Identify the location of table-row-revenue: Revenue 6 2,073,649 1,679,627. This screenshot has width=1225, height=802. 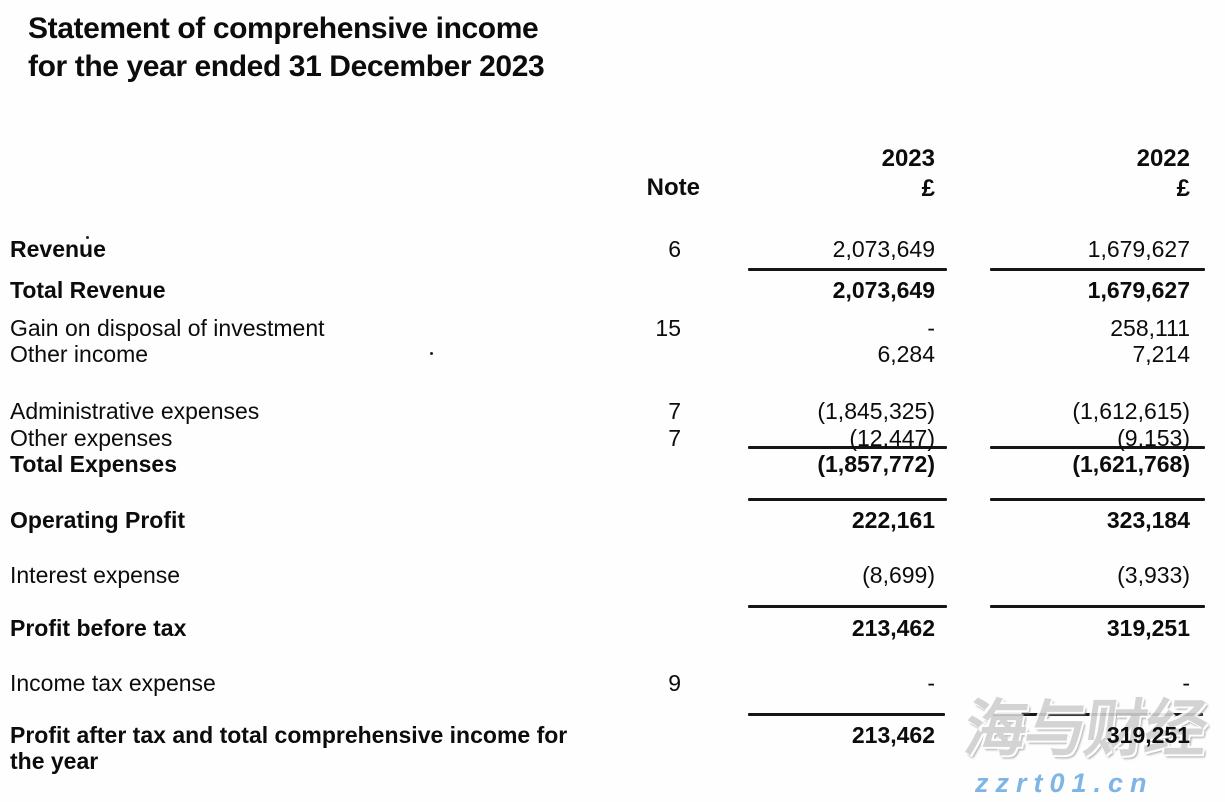
(612, 249).